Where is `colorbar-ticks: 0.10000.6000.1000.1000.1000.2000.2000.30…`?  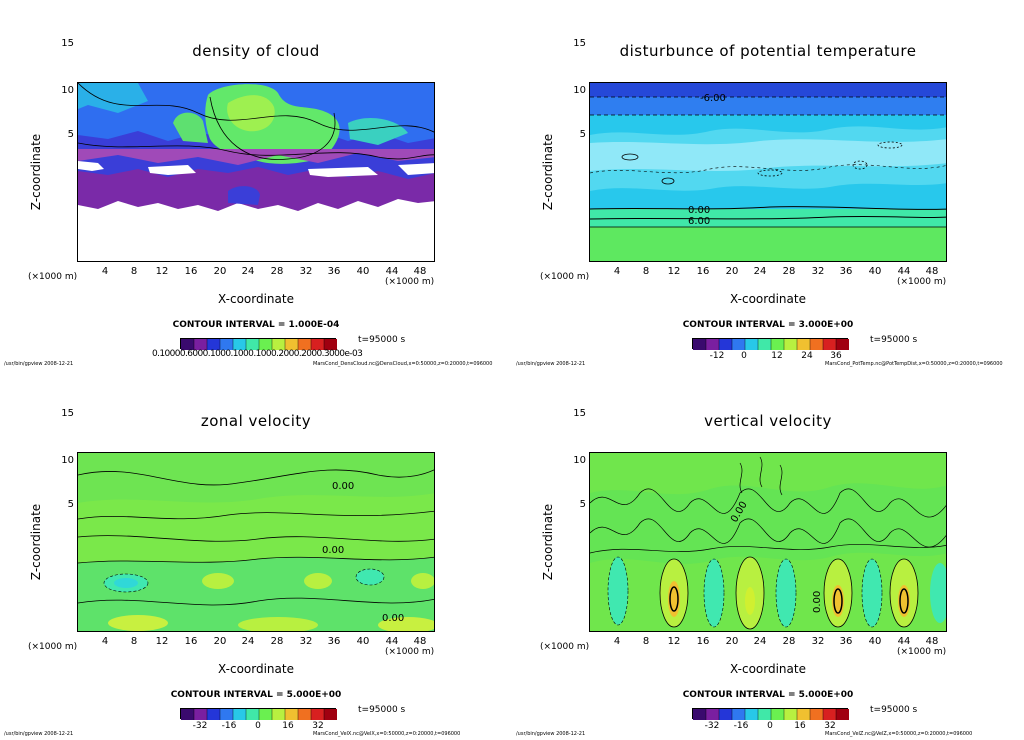 colorbar-ticks: 0.10000.6000.1000.1000.1000.2000.2000.30… is located at coordinates (257, 354).